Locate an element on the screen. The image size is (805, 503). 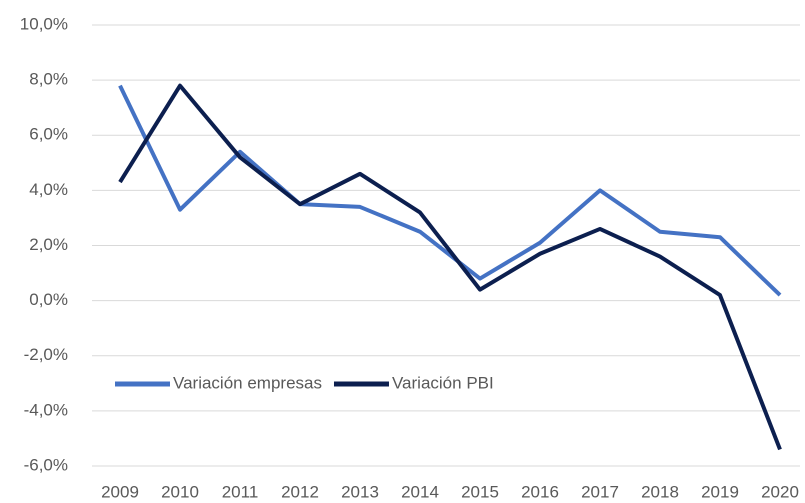
y-tick-label: 2,0% is located at coordinates (48, 244).